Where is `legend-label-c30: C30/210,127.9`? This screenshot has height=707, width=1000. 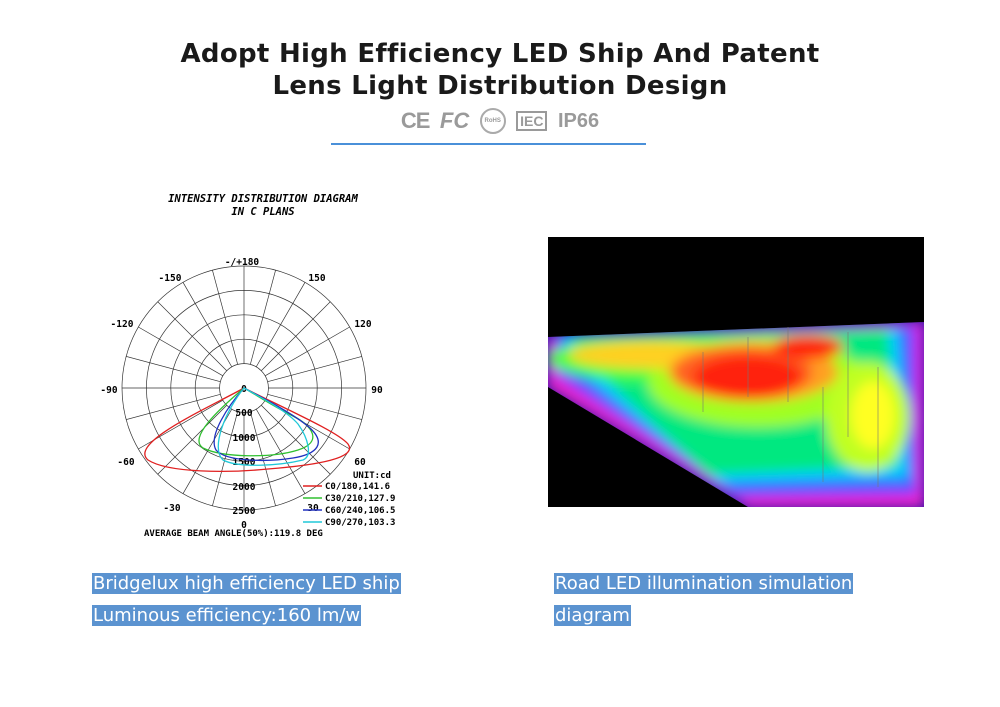
legend-label-c30: C30/210,127.9 is located at coordinates (360, 499).